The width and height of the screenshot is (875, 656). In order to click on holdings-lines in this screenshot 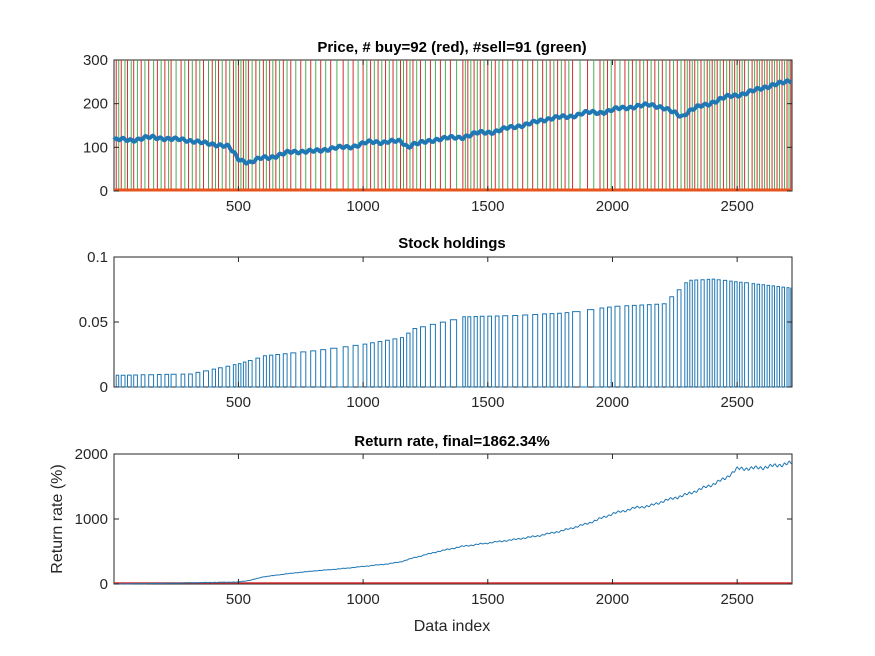, I will do `click(453, 333)`.